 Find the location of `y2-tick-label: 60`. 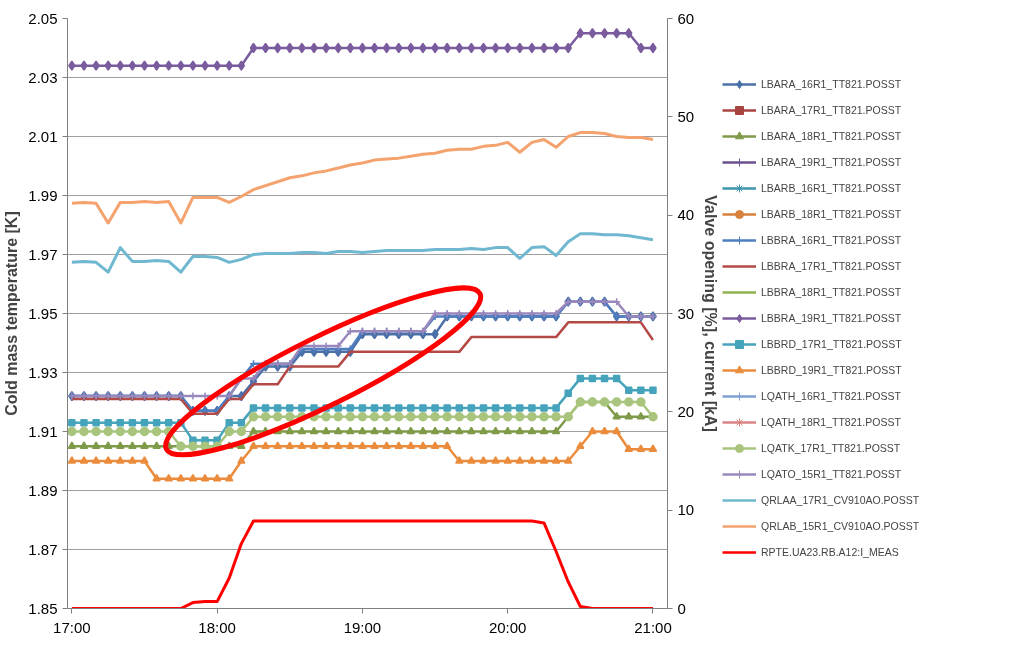

y2-tick-label: 60 is located at coordinates (686, 18).